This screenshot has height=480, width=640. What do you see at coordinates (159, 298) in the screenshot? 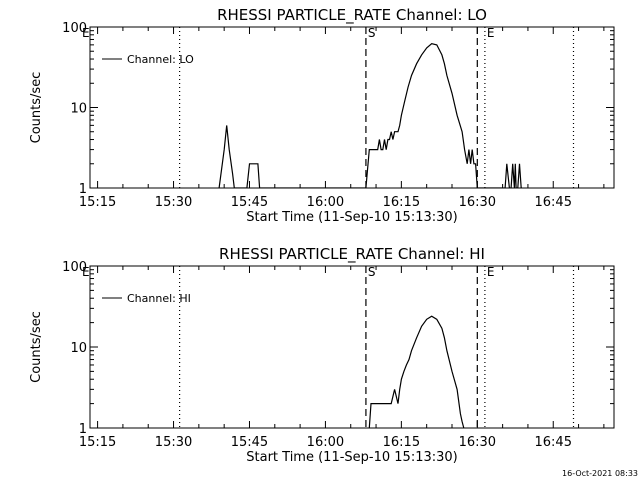
I see `legend-label: Channel: HI` at bounding box center [159, 298].